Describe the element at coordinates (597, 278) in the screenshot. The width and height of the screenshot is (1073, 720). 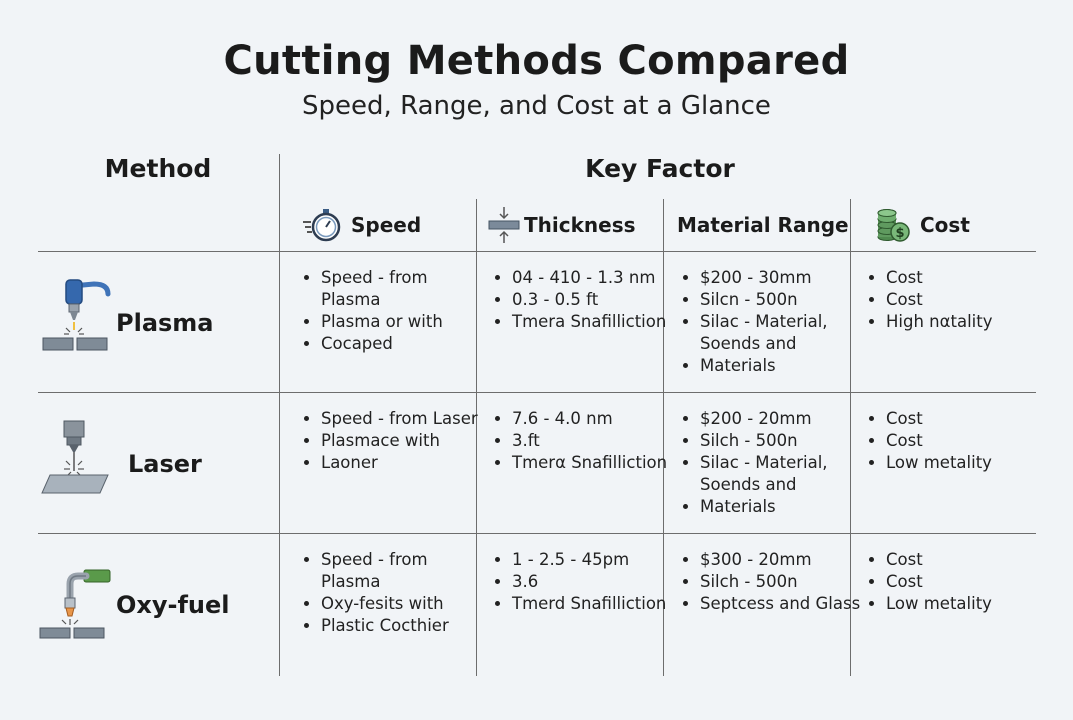
I see `list-item: 04 - 410 - 1.3 nm` at that location.